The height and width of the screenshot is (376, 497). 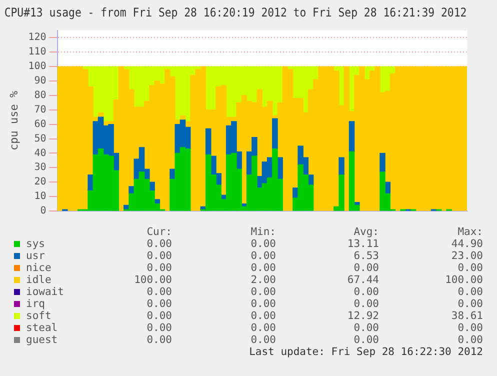 I want to click on text: 38.61, so click(x=467, y=316).